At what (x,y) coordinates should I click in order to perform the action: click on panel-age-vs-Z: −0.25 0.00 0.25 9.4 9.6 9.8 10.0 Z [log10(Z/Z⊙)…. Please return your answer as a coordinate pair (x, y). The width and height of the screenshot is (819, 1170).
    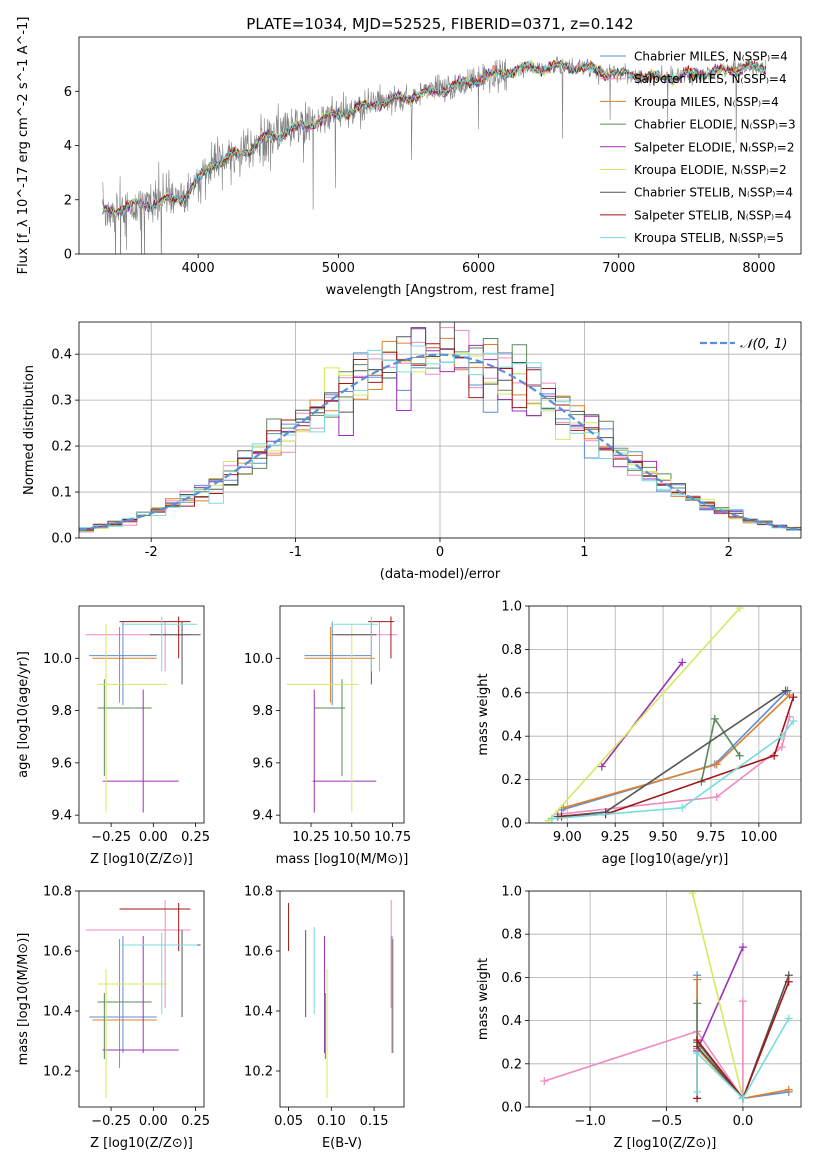
    Looking at the image, I should click on (113, 736).